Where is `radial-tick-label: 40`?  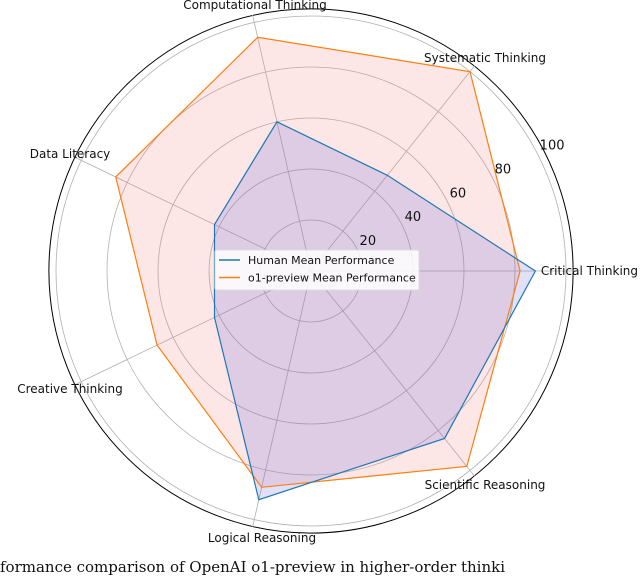
radial-tick-label: 40 is located at coordinates (413, 217).